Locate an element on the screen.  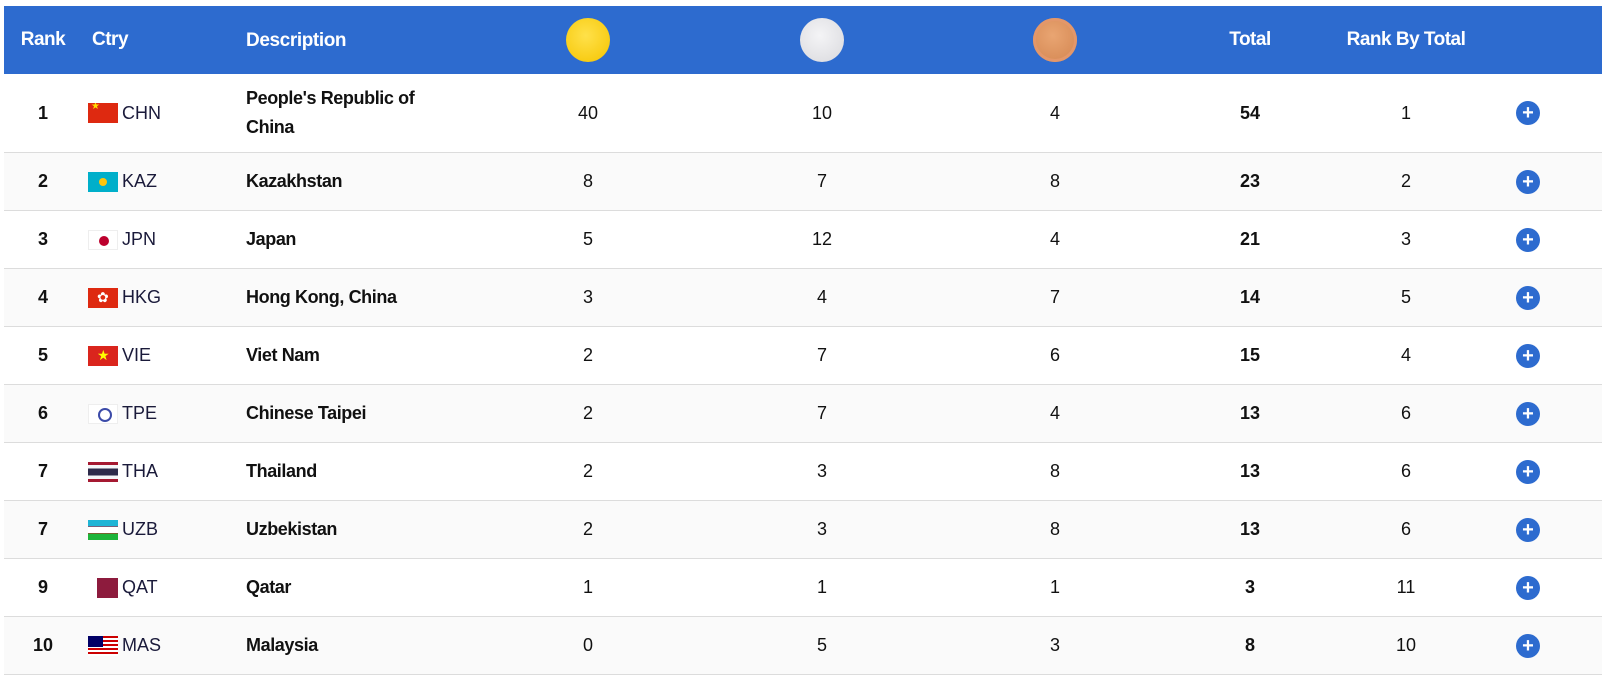
country-name: Viet Nam is located at coordinates (283, 355).